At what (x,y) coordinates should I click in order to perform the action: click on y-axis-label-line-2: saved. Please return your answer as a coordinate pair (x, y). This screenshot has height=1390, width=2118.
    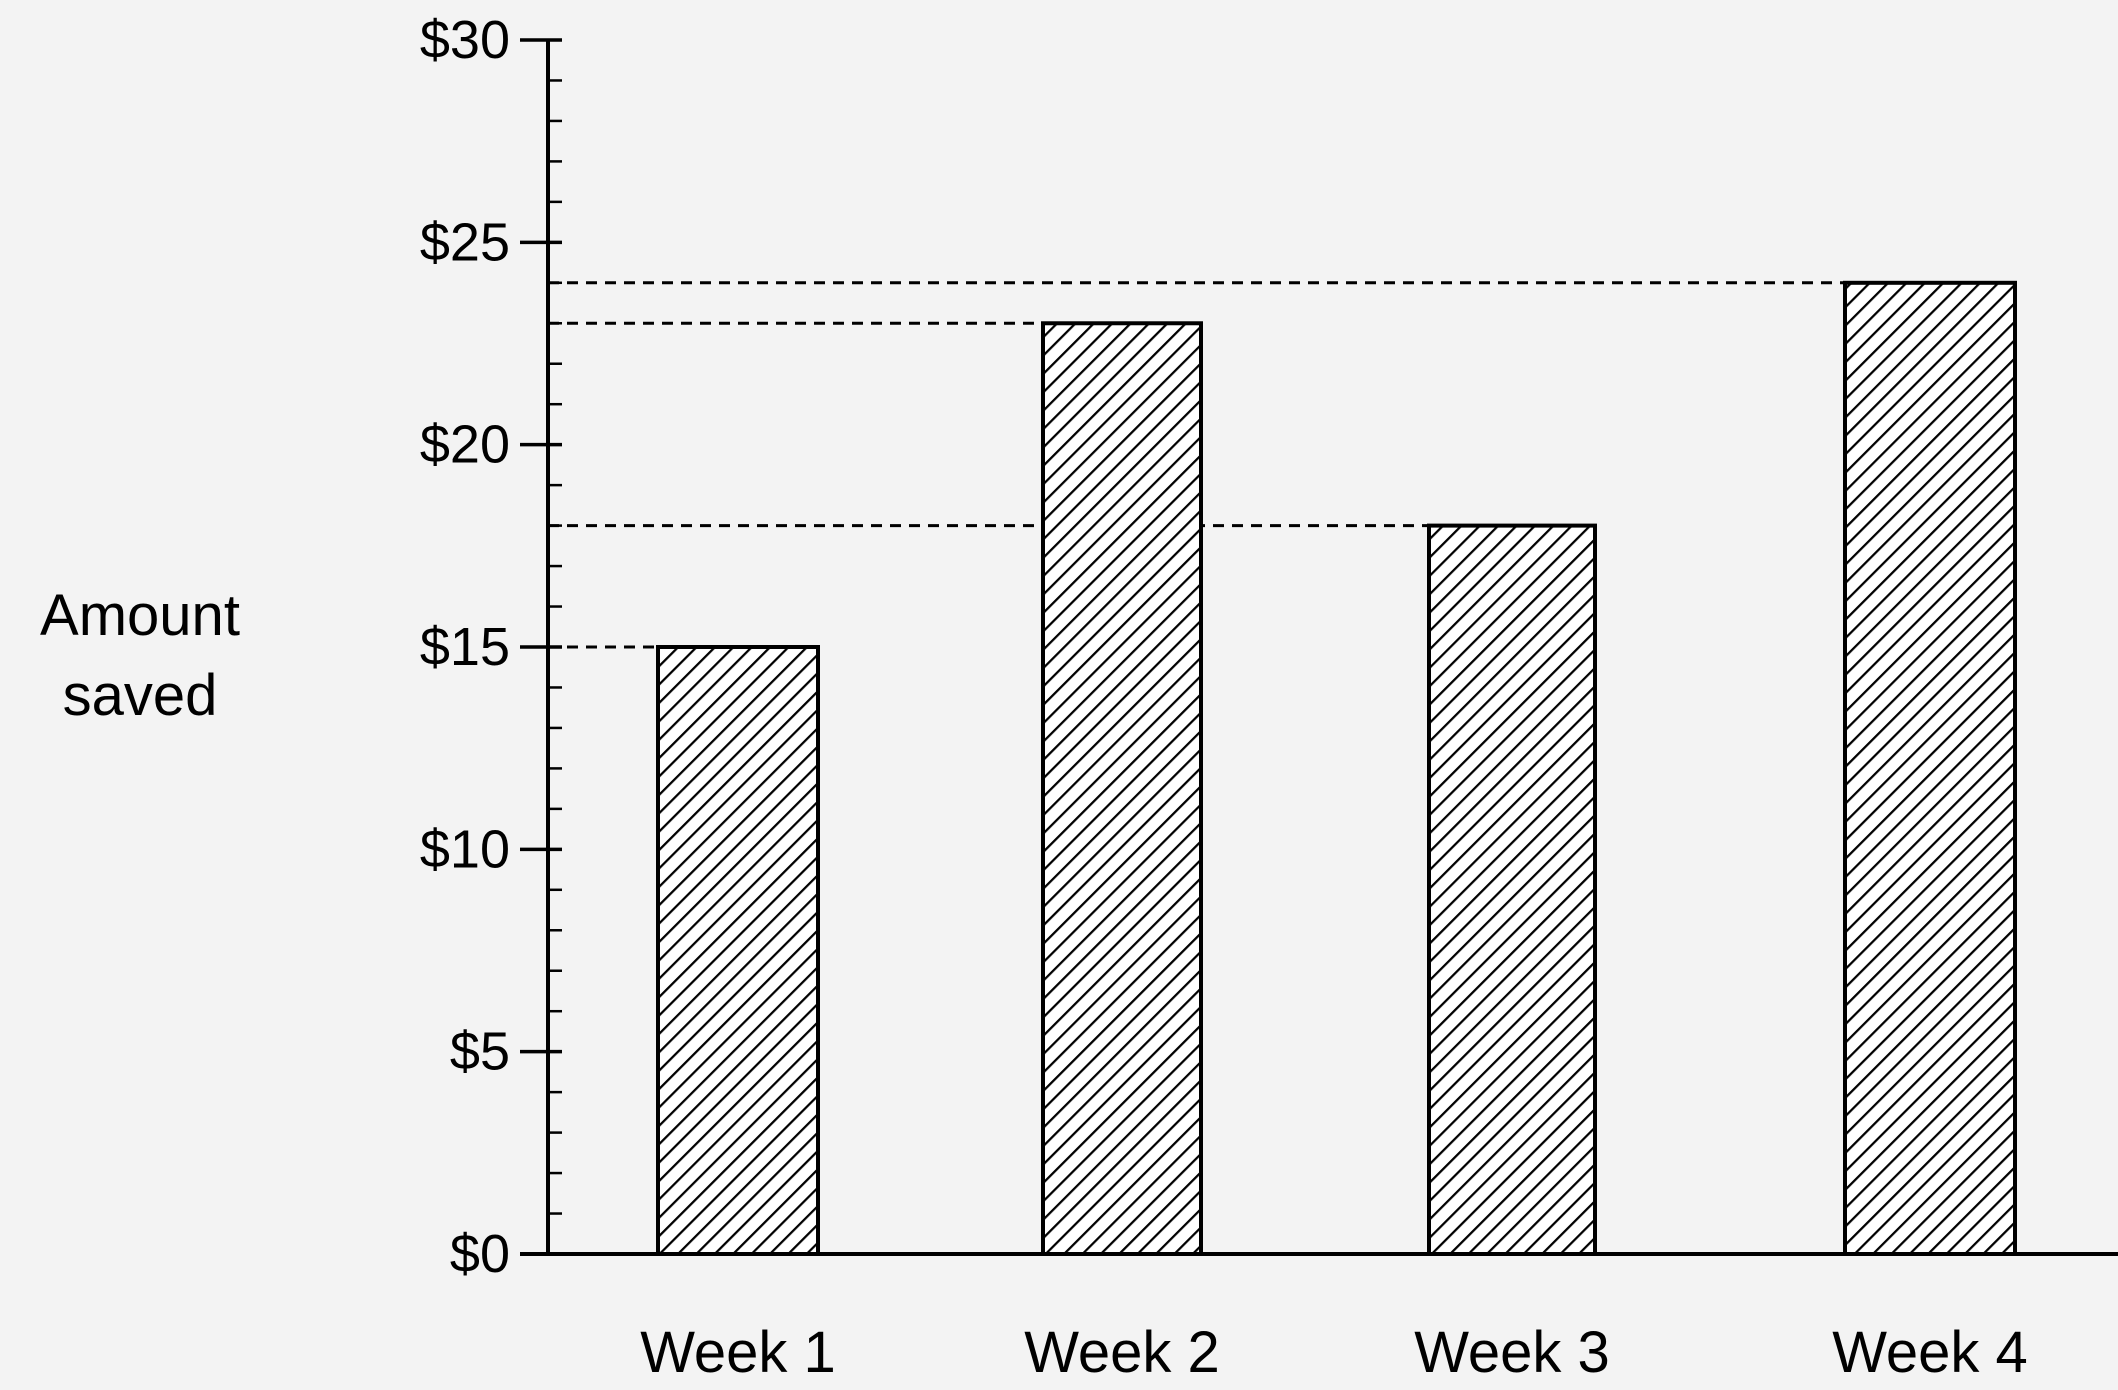
    Looking at the image, I should click on (140, 695).